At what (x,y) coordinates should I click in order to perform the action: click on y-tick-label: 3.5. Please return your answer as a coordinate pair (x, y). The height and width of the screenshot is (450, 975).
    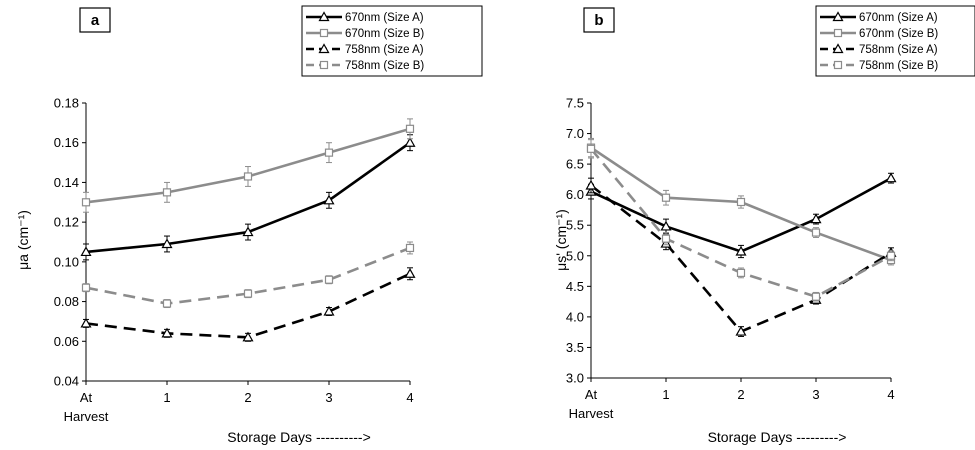
    Looking at the image, I should click on (575, 347).